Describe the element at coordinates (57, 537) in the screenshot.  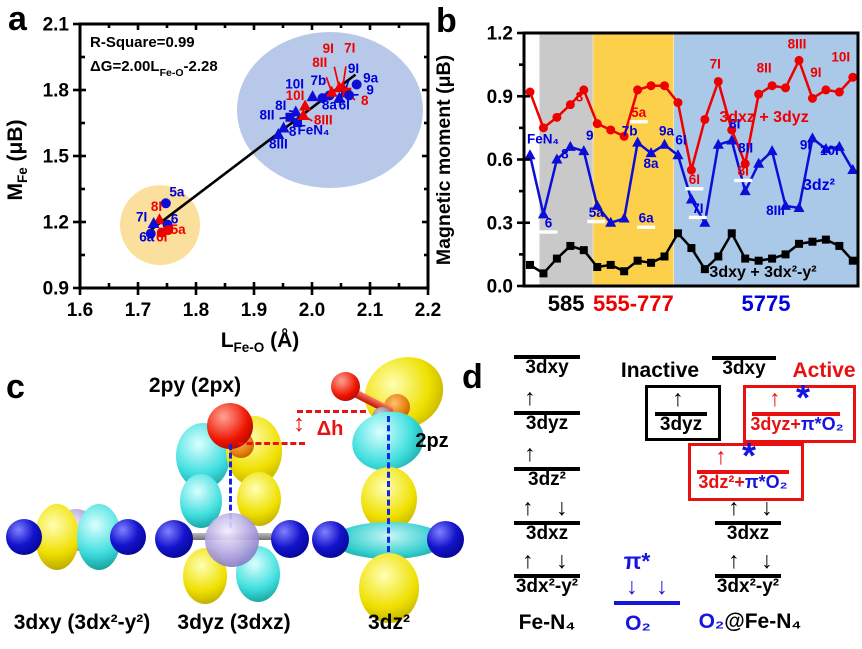
I see `orbital-lobe-yellow` at that location.